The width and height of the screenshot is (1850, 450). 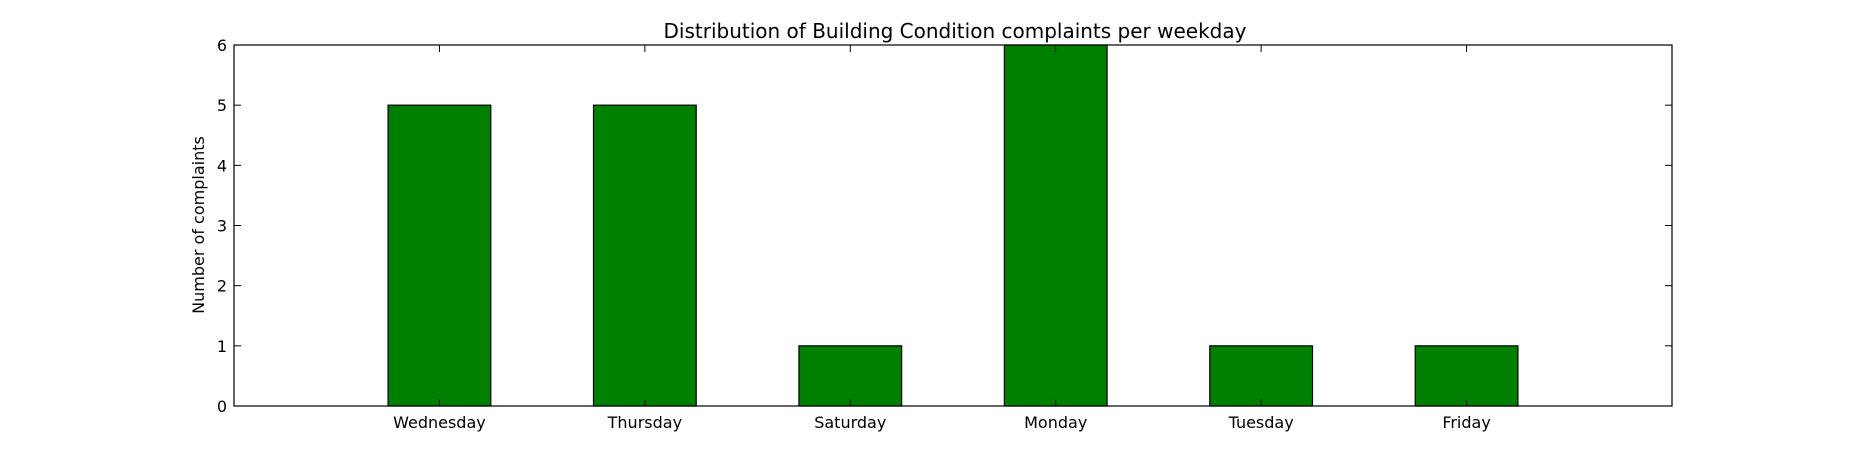 What do you see at coordinates (1261, 376) in the screenshot?
I see `bar-tuesday` at bounding box center [1261, 376].